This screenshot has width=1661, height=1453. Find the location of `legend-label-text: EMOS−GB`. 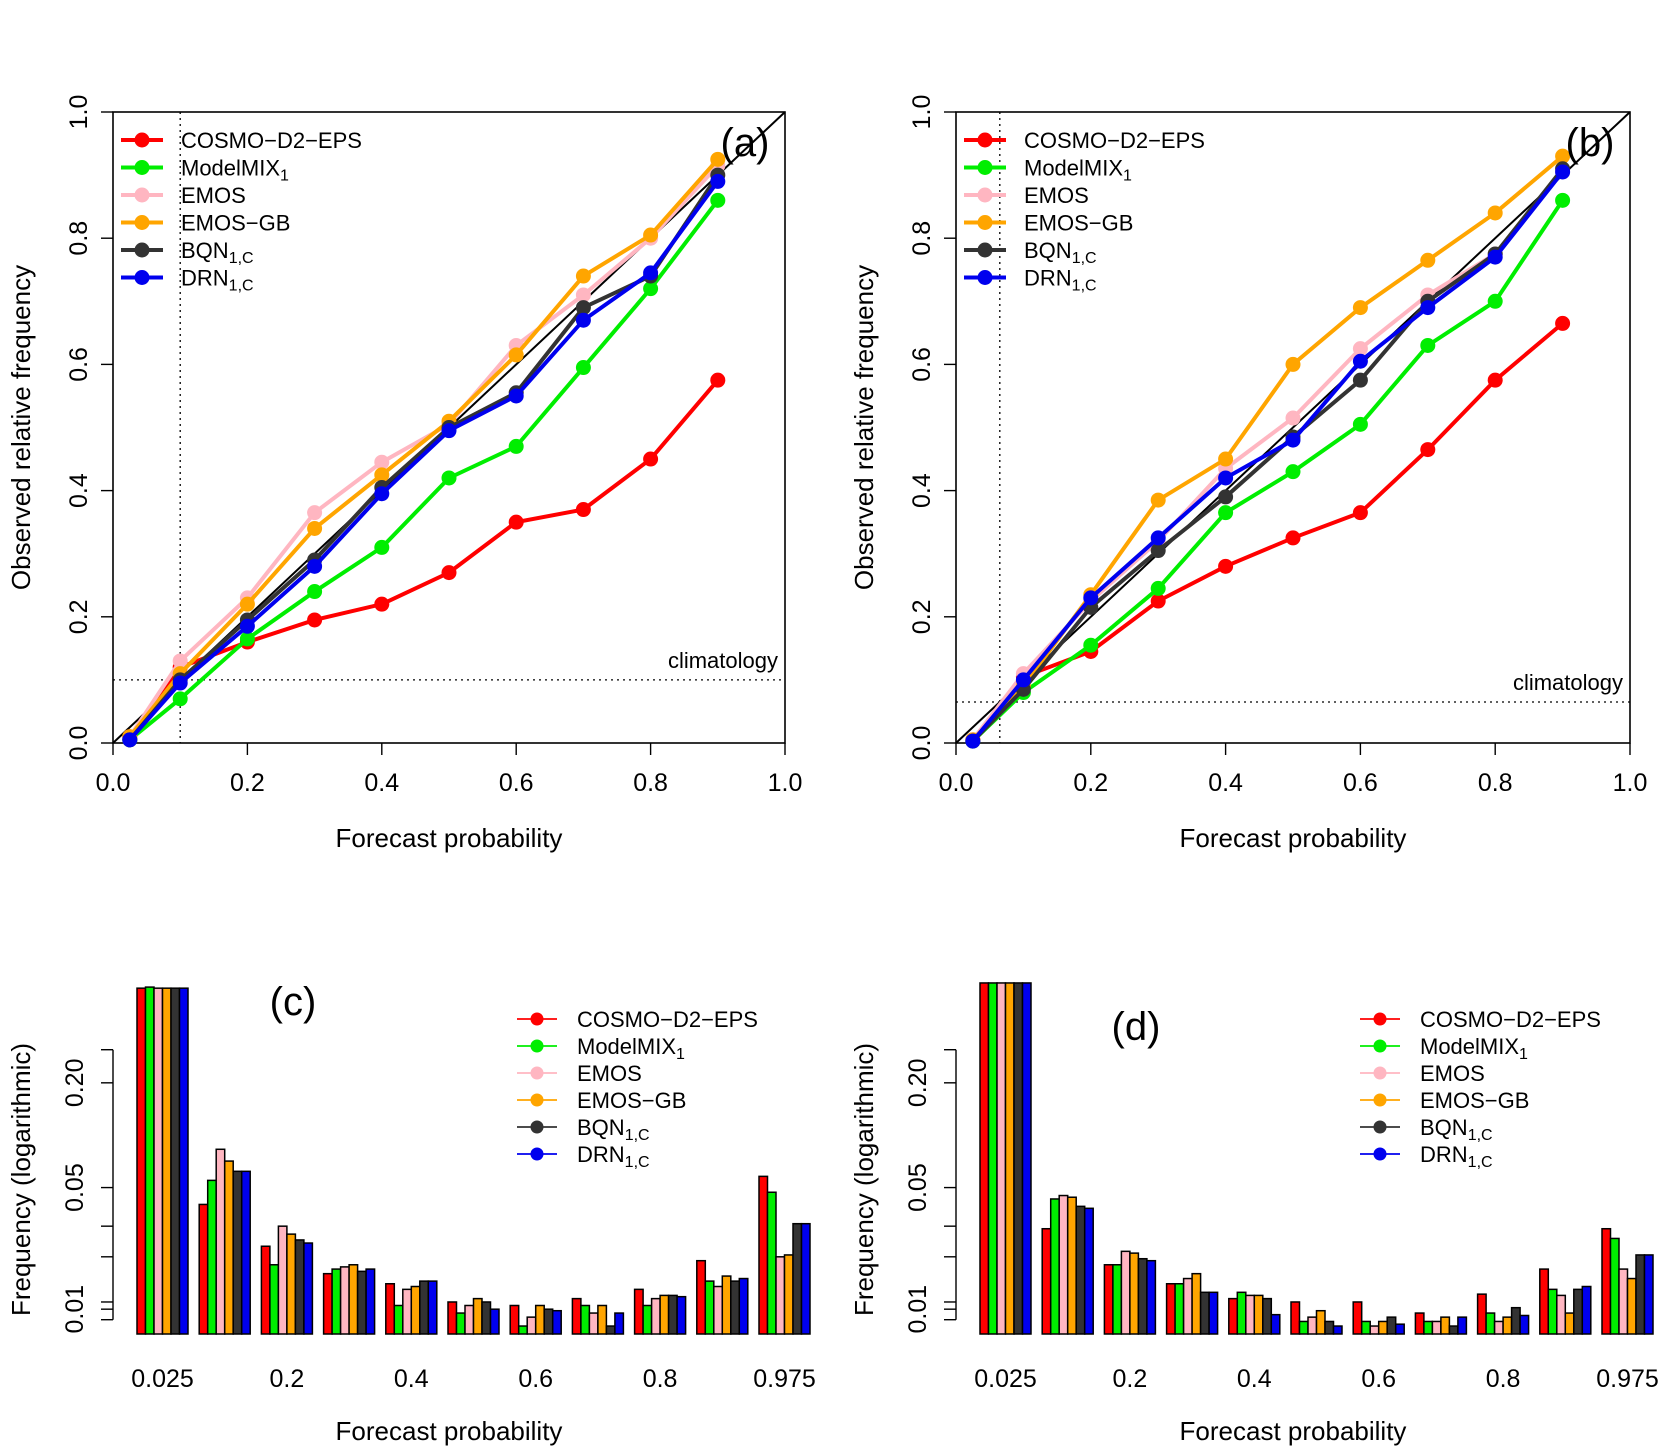

legend-label-text: EMOS−GB is located at coordinates (631, 1100).